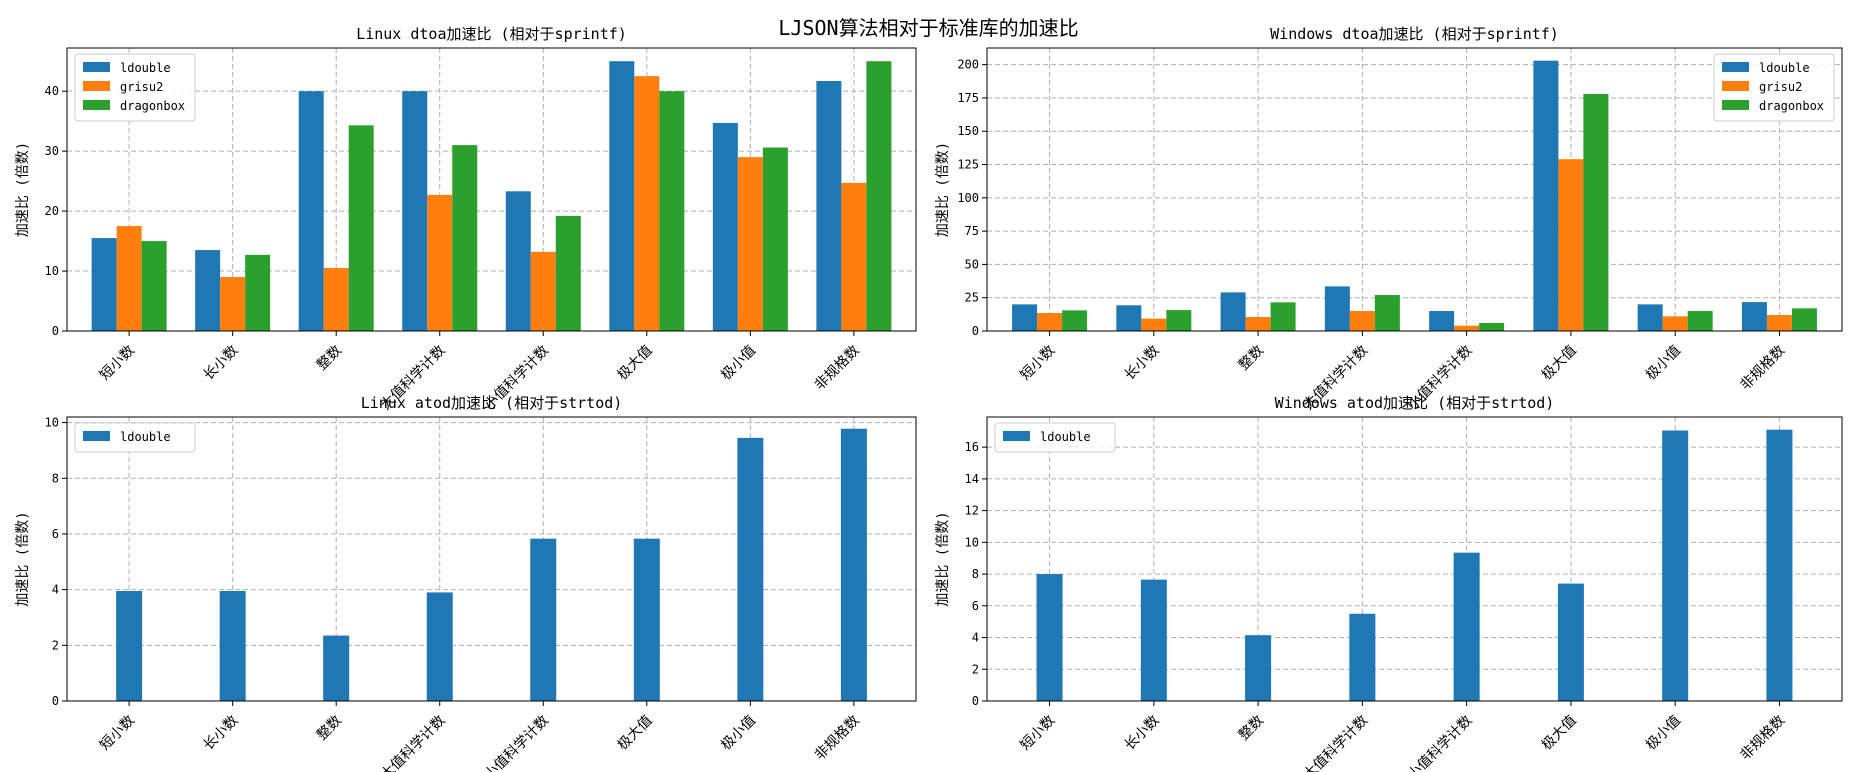  I want to click on chart-title: Windows dtoa加速比 (相对于sprintf), so click(1414, 34).